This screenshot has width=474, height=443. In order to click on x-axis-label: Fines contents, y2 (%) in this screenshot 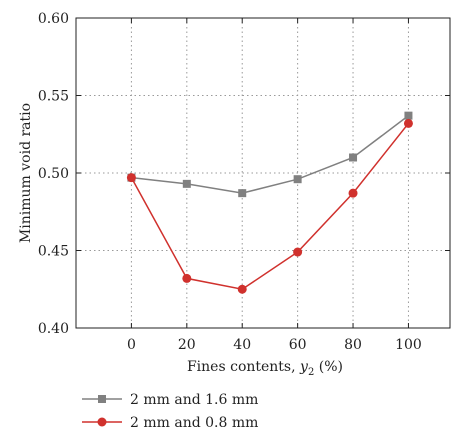, I will do `click(265, 368)`.